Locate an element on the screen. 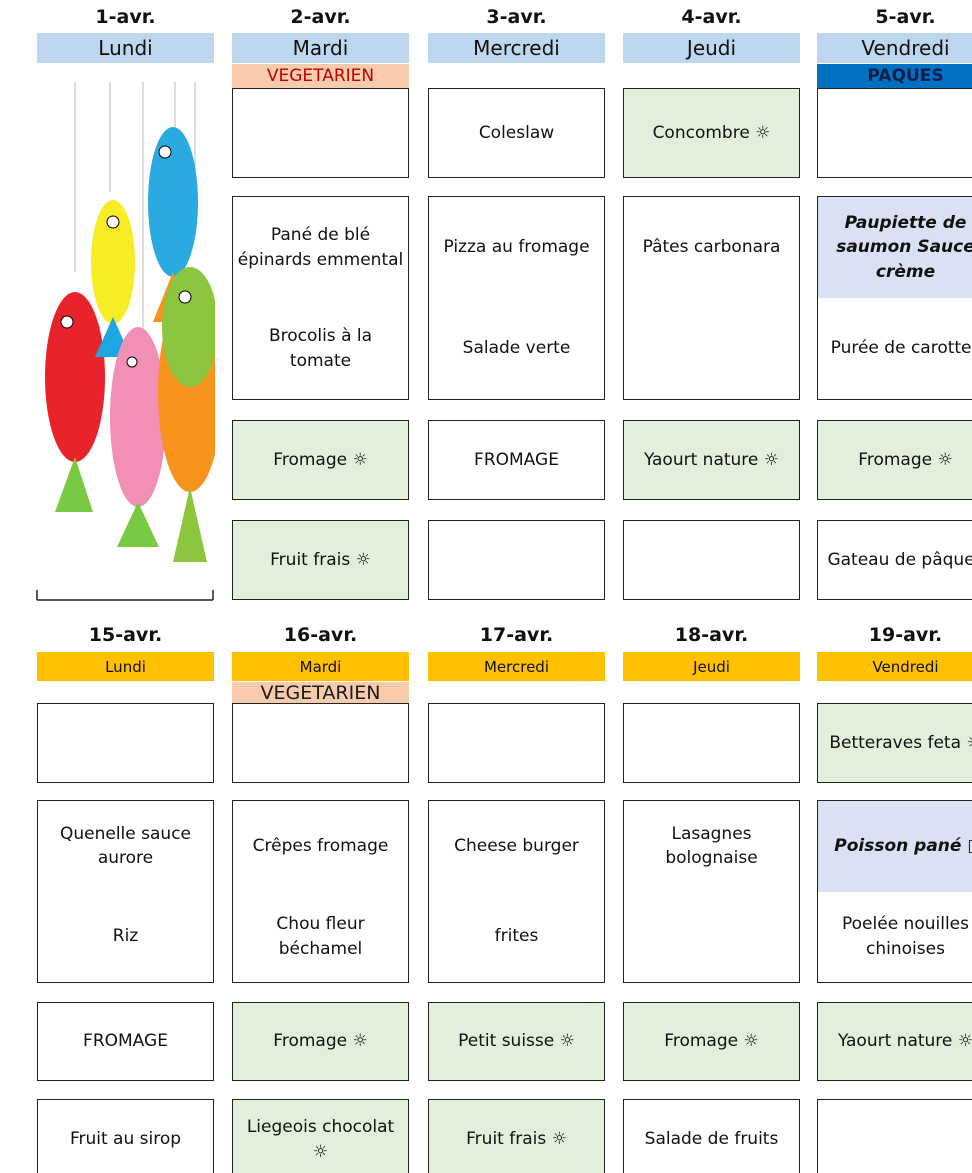 Image resolution: width=972 pixels, height=1173 pixels. dish: Crêpes fromage is located at coordinates (320, 845).